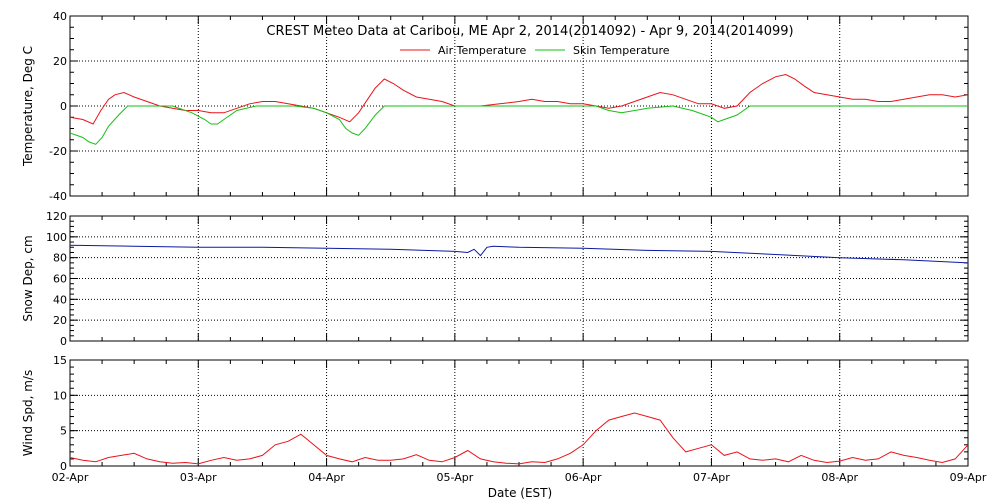 The width and height of the screenshot is (1000, 500). I want to click on y-tick-label: 10, so click(60, 395).